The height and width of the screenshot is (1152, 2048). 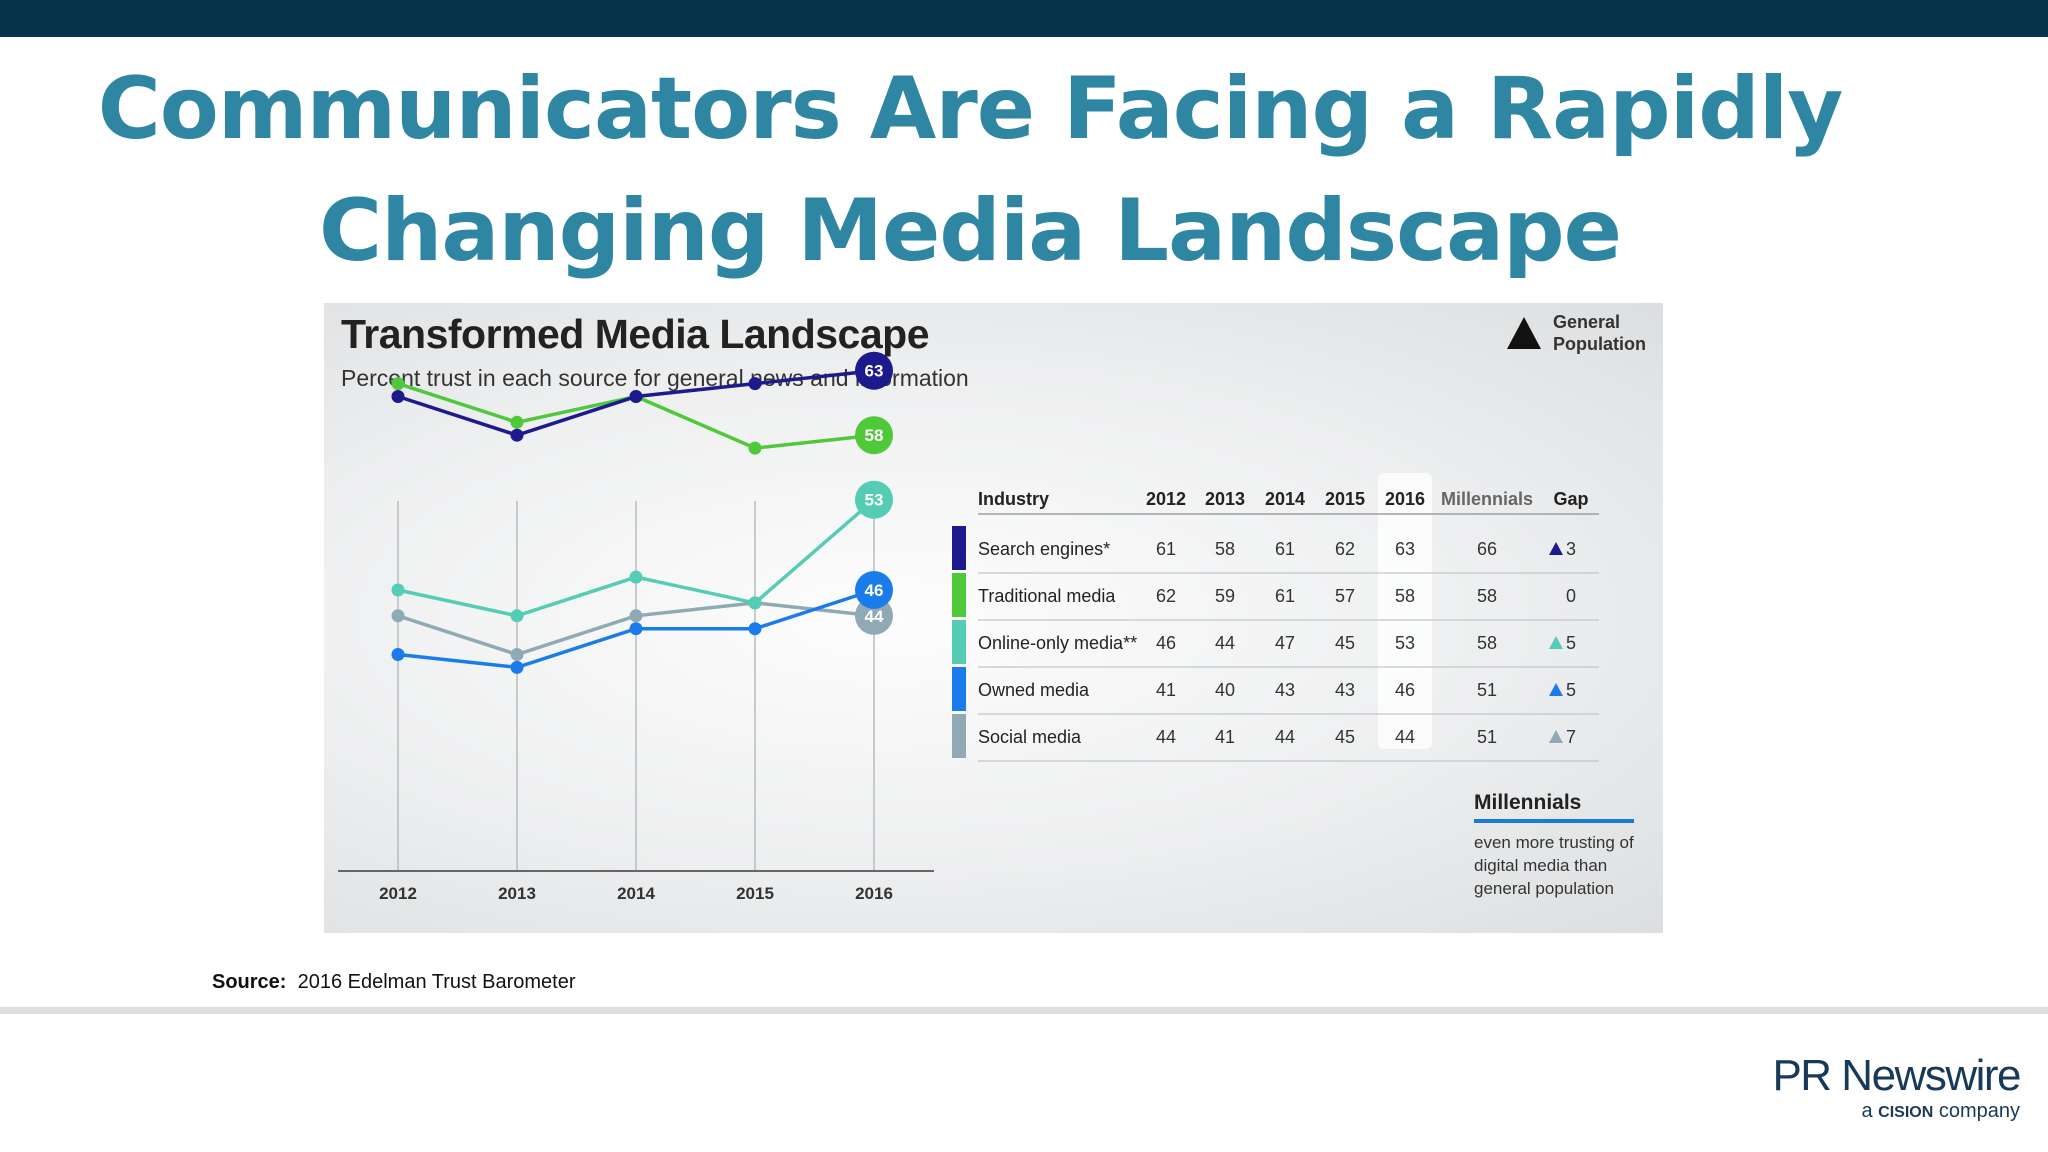 What do you see at coordinates (1166, 737) in the screenshot?
I see `cell-4-0: 44` at bounding box center [1166, 737].